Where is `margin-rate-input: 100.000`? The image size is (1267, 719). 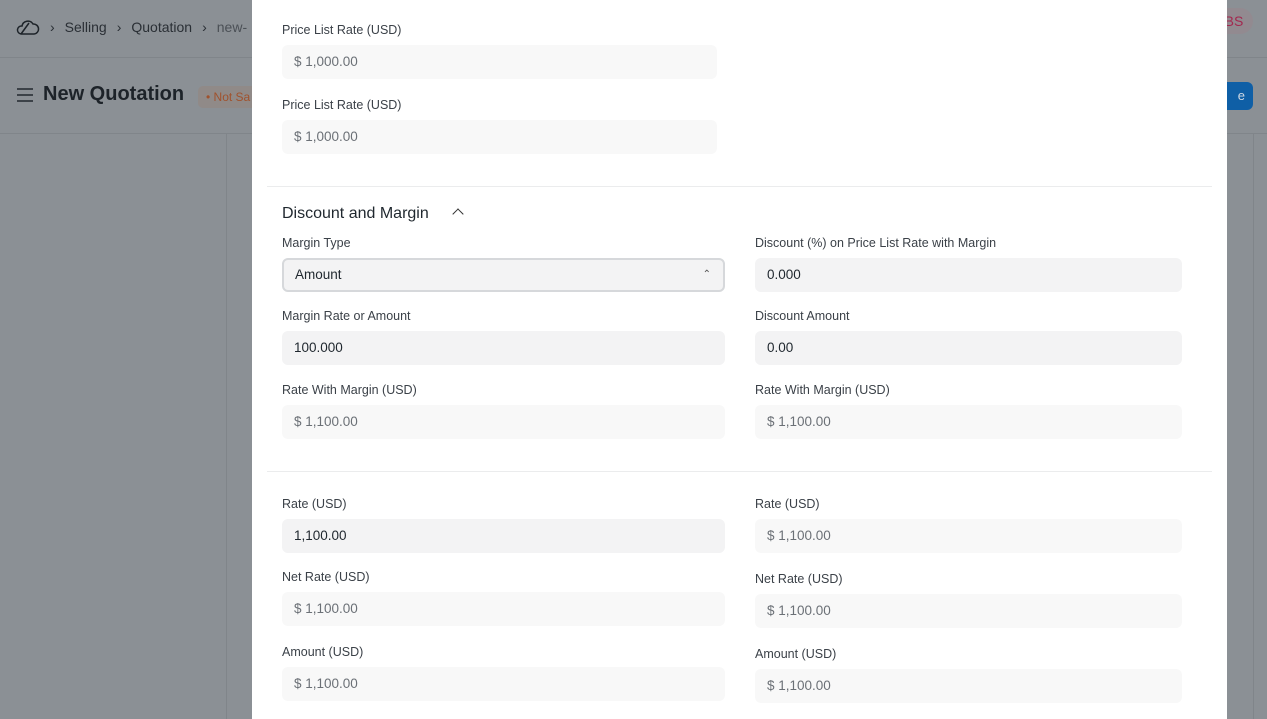 margin-rate-input: 100.000 is located at coordinates (503, 348).